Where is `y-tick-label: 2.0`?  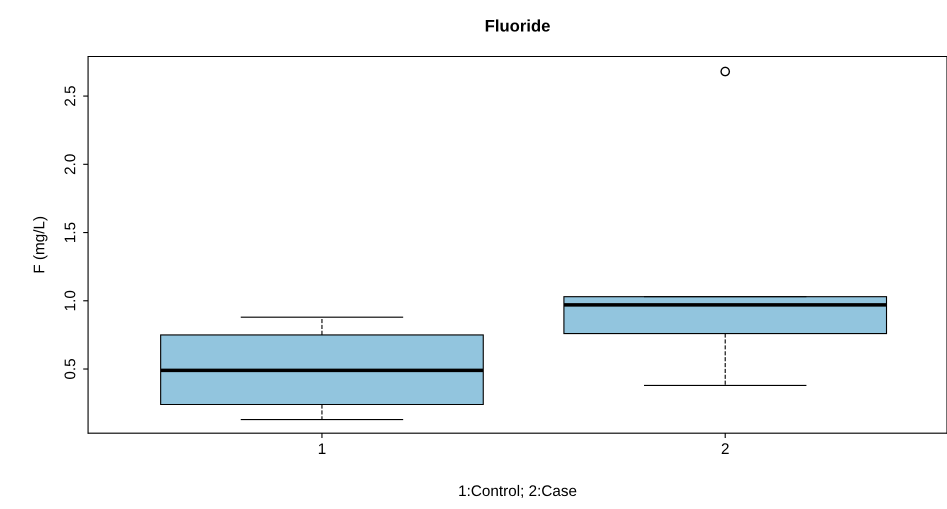 y-tick-label: 2.0 is located at coordinates (70, 164).